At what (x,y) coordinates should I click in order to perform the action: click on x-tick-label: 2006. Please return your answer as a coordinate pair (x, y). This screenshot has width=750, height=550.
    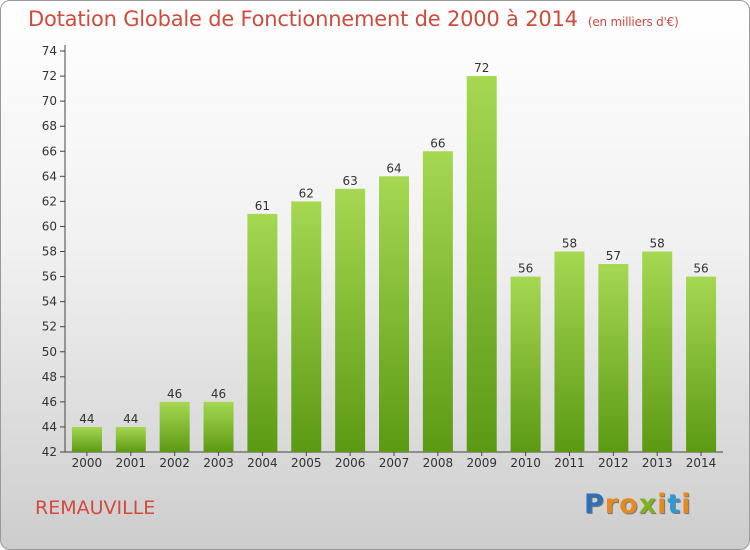
    Looking at the image, I should click on (350, 463).